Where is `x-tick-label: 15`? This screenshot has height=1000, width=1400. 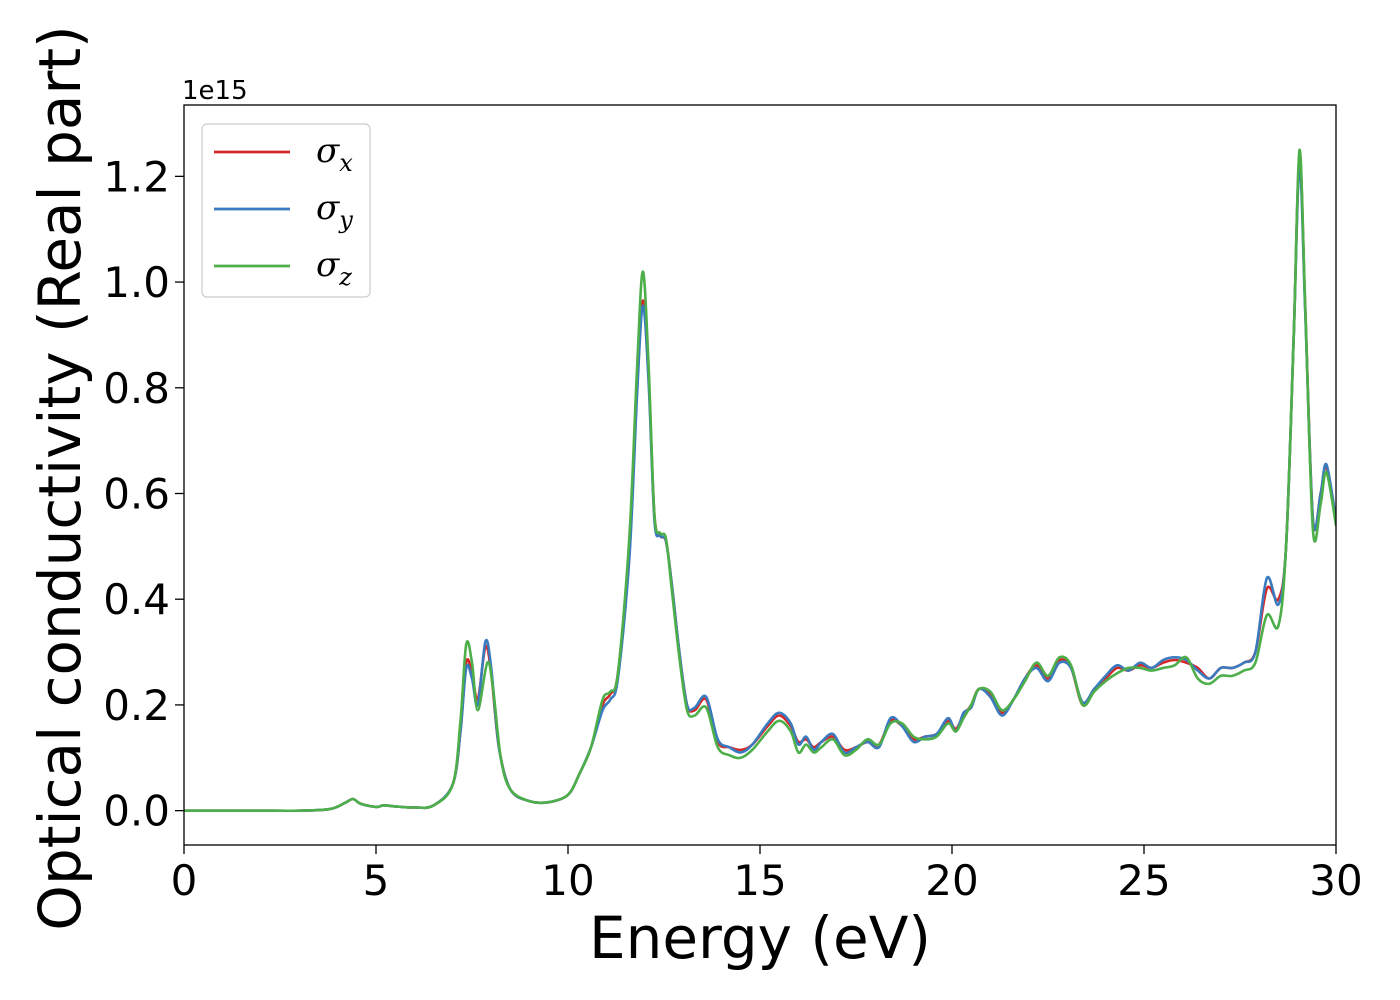 x-tick-label: 15 is located at coordinates (759, 880).